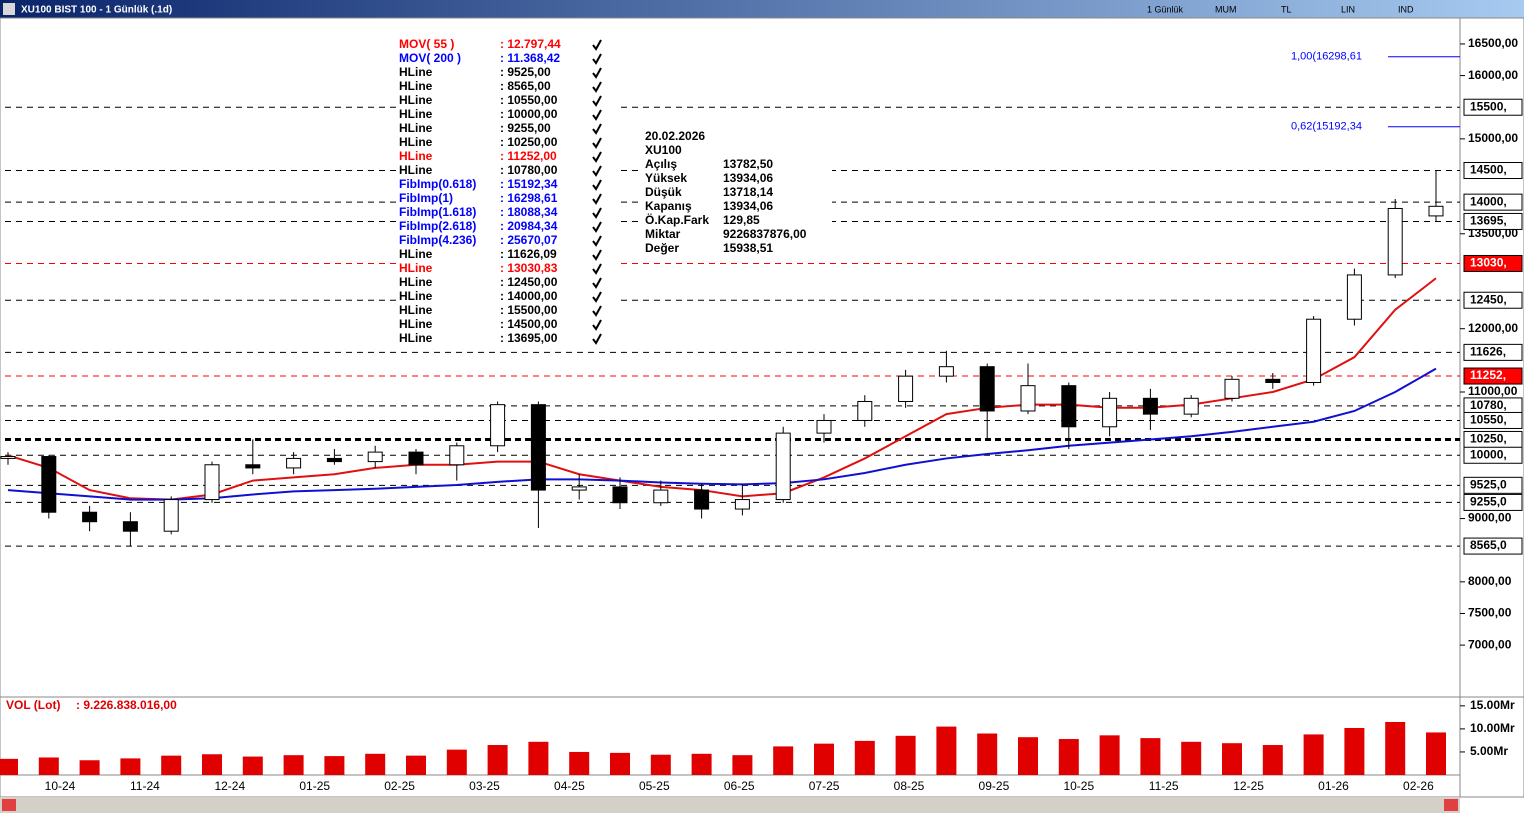 The height and width of the screenshot is (820, 1524). What do you see at coordinates (1406, 9) in the screenshot?
I see `toolbar-item: IND` at bounding box center [1406, 9].